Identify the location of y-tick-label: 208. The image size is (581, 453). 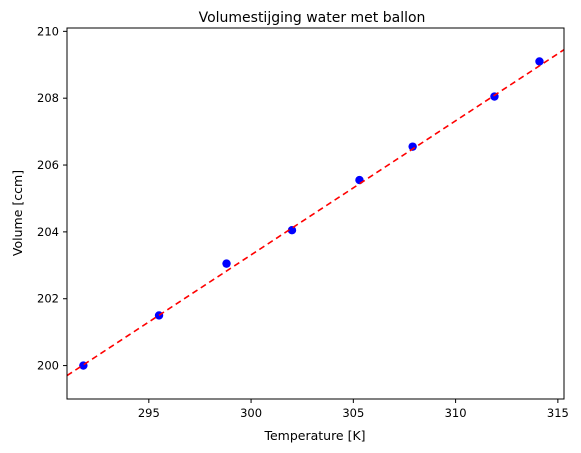
(48, 98).